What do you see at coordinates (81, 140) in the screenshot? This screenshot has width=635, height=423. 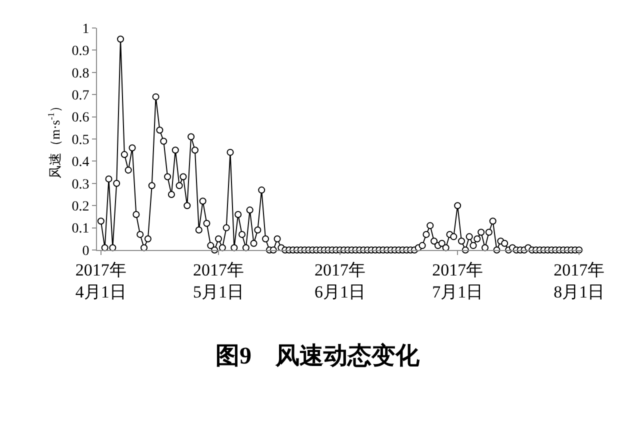 I see `y-tick-label: 0.5` at bounding box center [81, 140].